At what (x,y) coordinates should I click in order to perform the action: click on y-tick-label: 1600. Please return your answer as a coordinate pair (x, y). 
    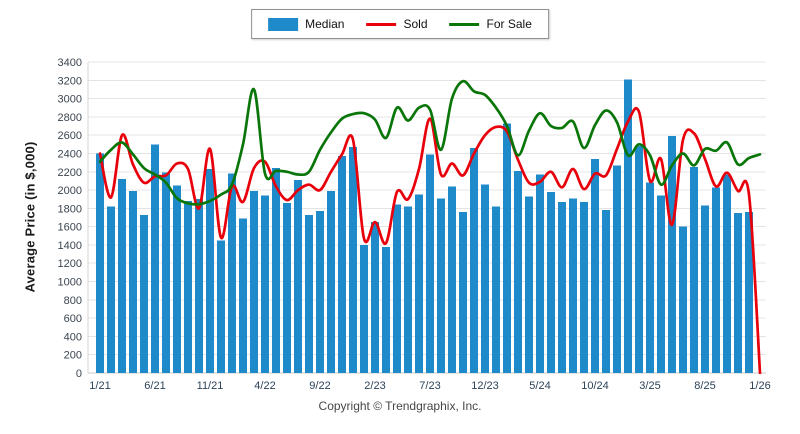
    Looking at the image, I should click on (70, 228).